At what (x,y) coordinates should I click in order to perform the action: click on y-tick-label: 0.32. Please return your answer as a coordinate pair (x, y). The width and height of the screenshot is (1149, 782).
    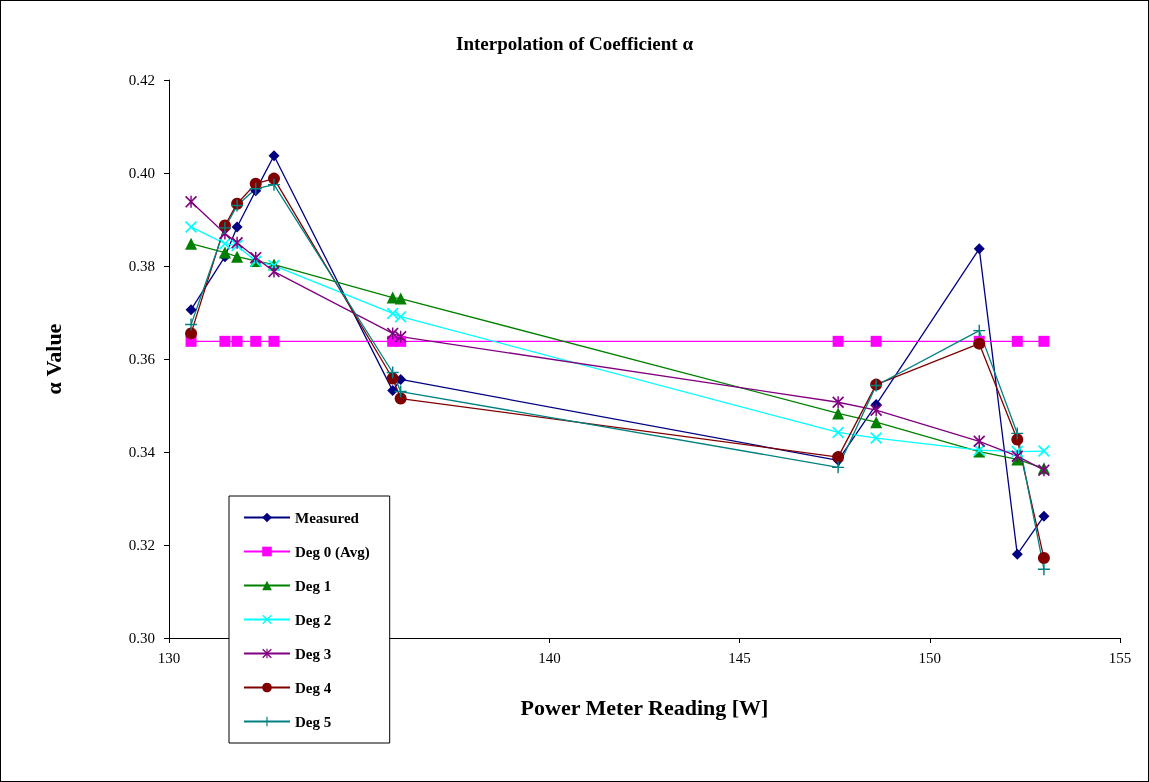
    Looking at the image, I should click on (141, 545).